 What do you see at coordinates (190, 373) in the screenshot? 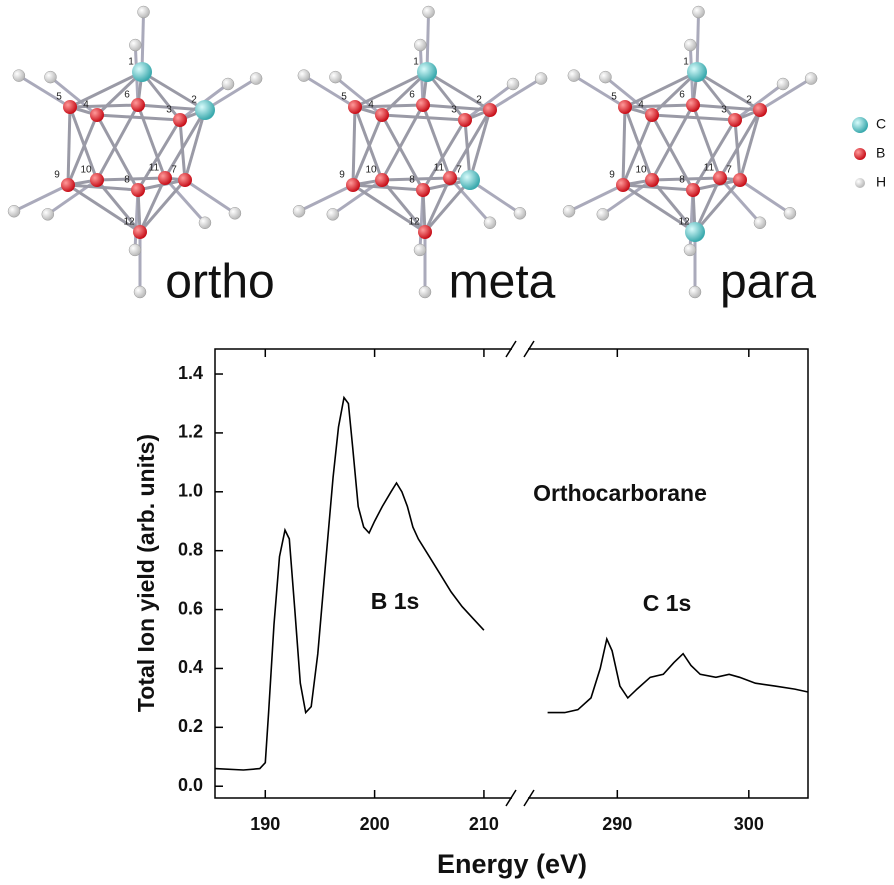
I see `y-tick-label: 1.4` at bounding box center [190, 373].